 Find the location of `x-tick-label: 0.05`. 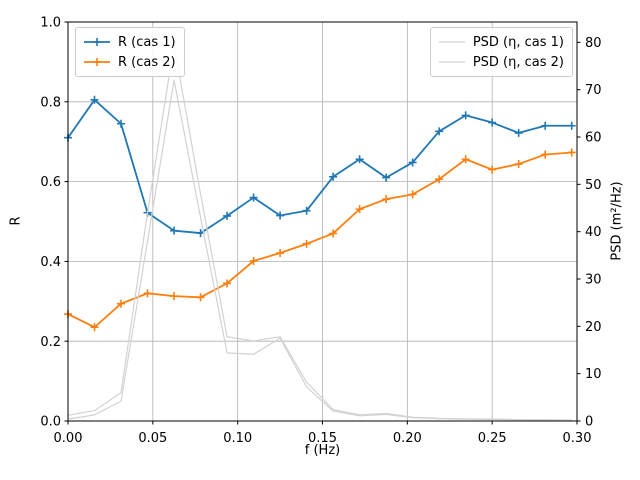

x-tick-label: 0.05 is located at coordinates (152, 438).